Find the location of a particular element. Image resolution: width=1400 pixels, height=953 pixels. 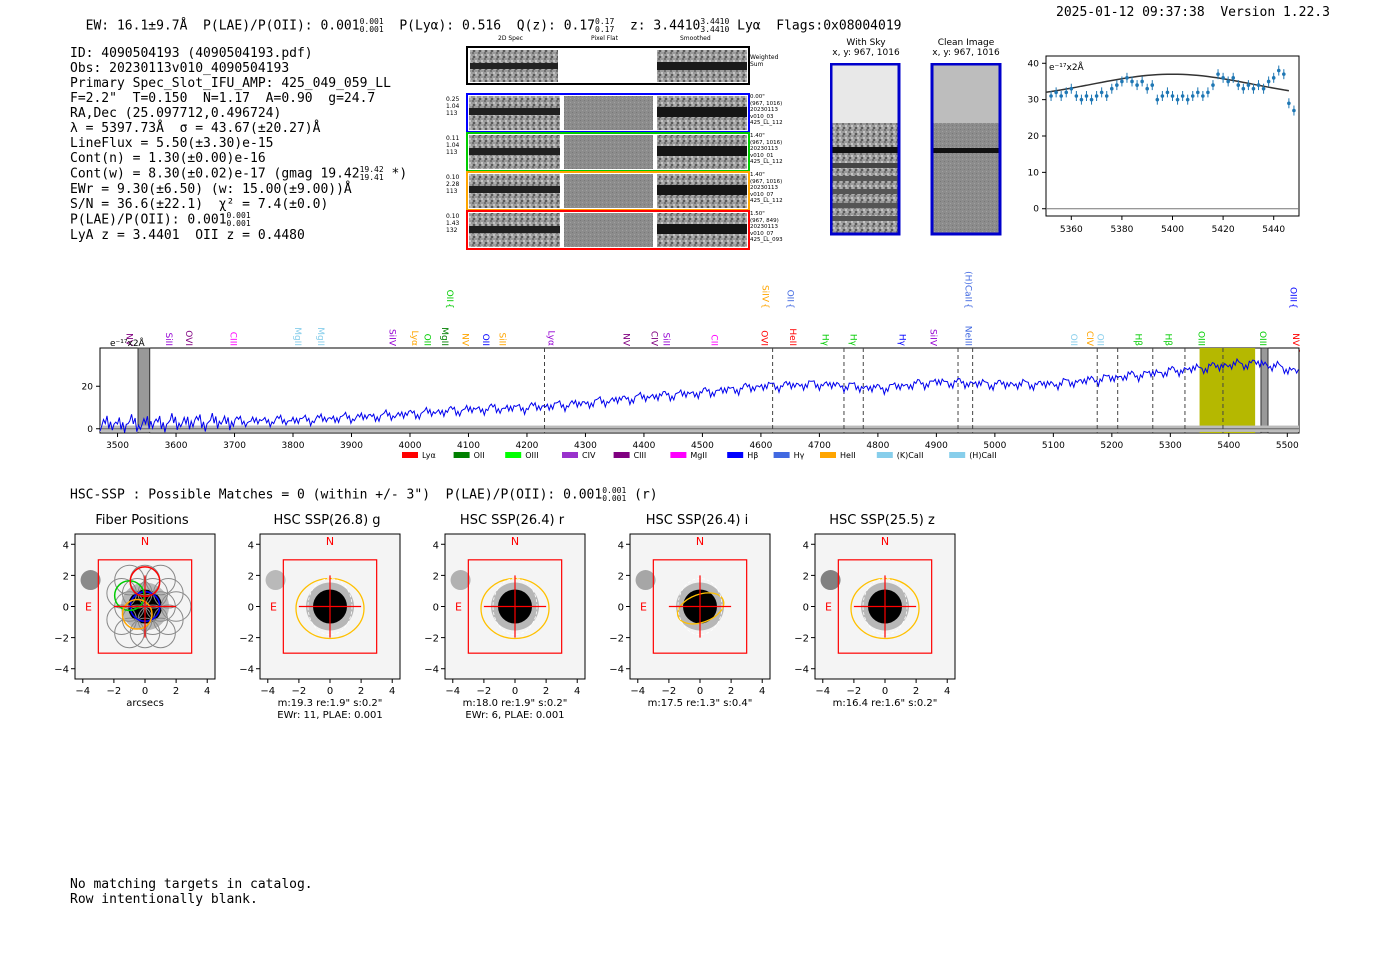

hsc-caption1-1: m:19.3 re:1.9" s:0.2" is located at coordinates (330, 703).